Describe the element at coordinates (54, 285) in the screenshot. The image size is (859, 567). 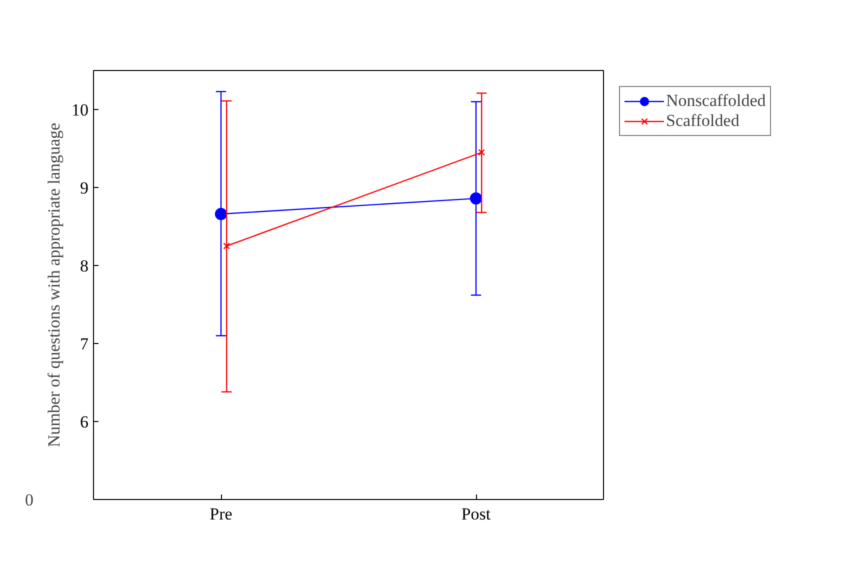
I see `y-axis-title: Number of questions with appropriate language` at that location.